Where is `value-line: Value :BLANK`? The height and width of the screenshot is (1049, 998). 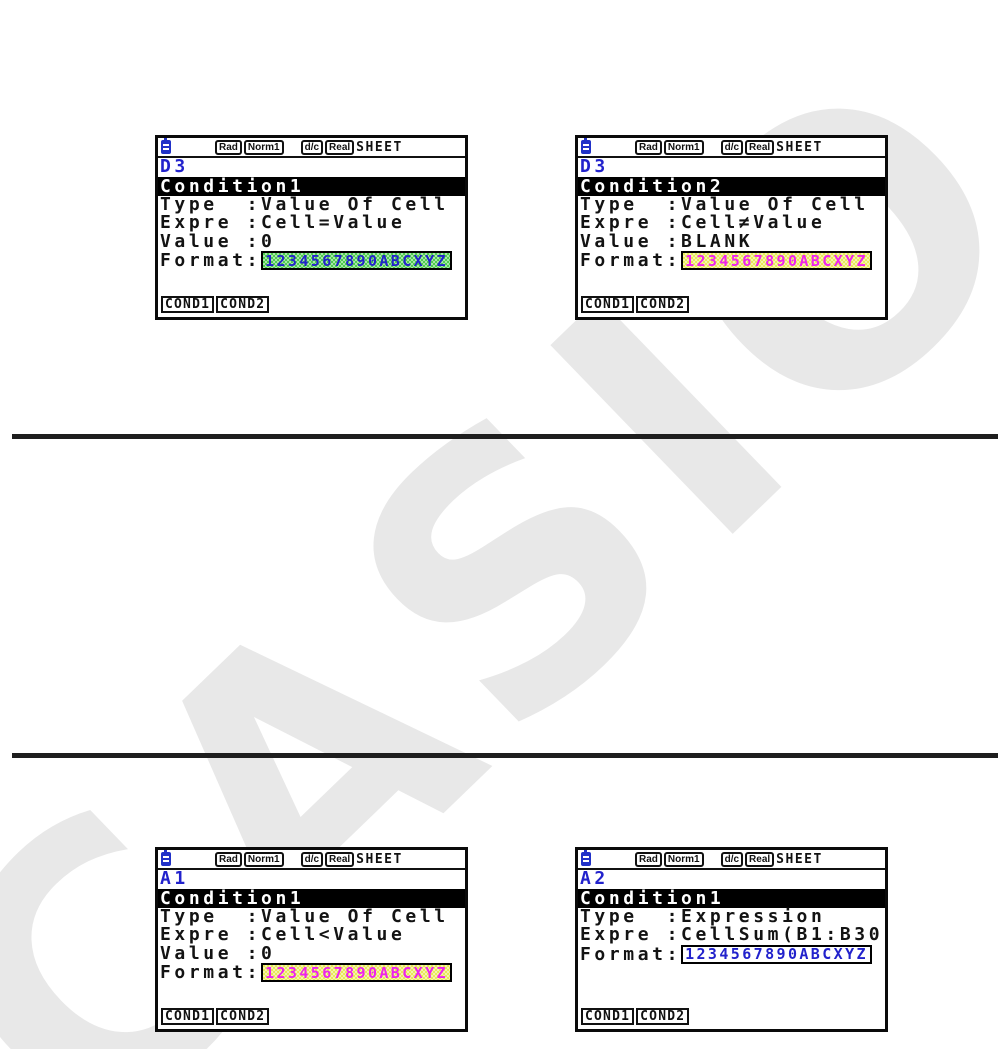
value-line: Value :BLANK is located at coordinates (667, 241).